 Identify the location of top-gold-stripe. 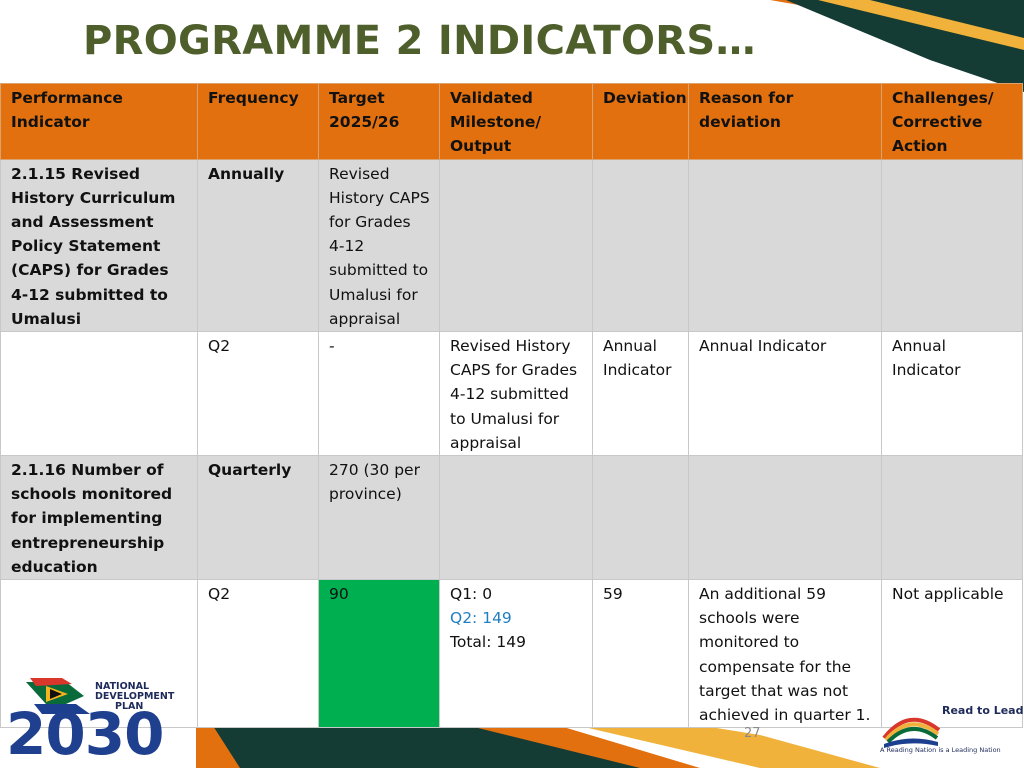
(921, 25).